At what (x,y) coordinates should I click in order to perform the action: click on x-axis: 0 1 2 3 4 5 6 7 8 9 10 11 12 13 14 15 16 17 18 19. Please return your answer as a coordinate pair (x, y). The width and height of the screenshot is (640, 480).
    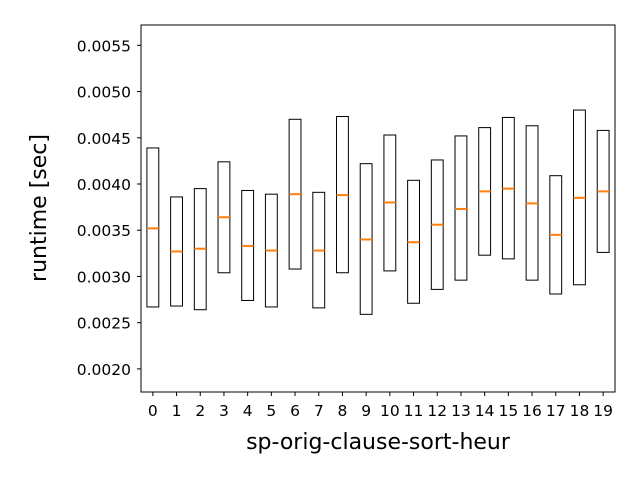
    Looking at the image, I should click on (380, 406).